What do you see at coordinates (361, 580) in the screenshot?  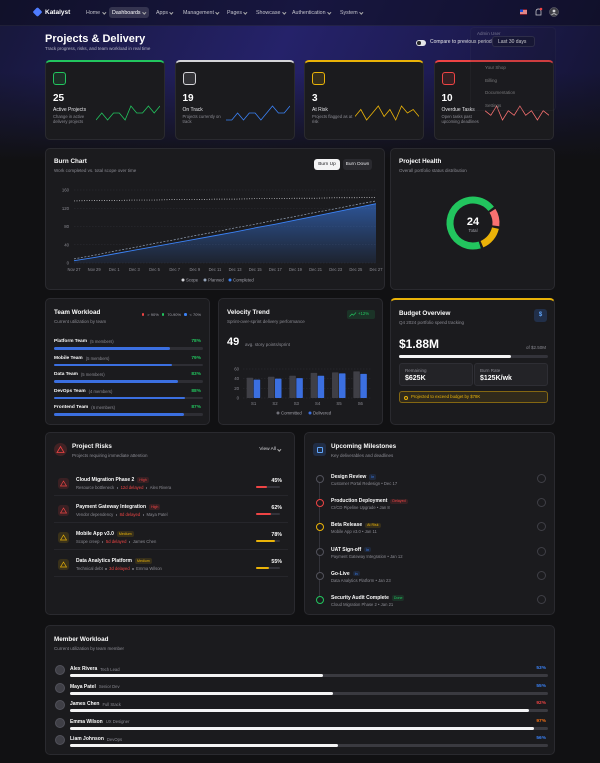 I see `milestone-detail: Data Analytics Platform • Jan 23` at bounding box center [361, 580].